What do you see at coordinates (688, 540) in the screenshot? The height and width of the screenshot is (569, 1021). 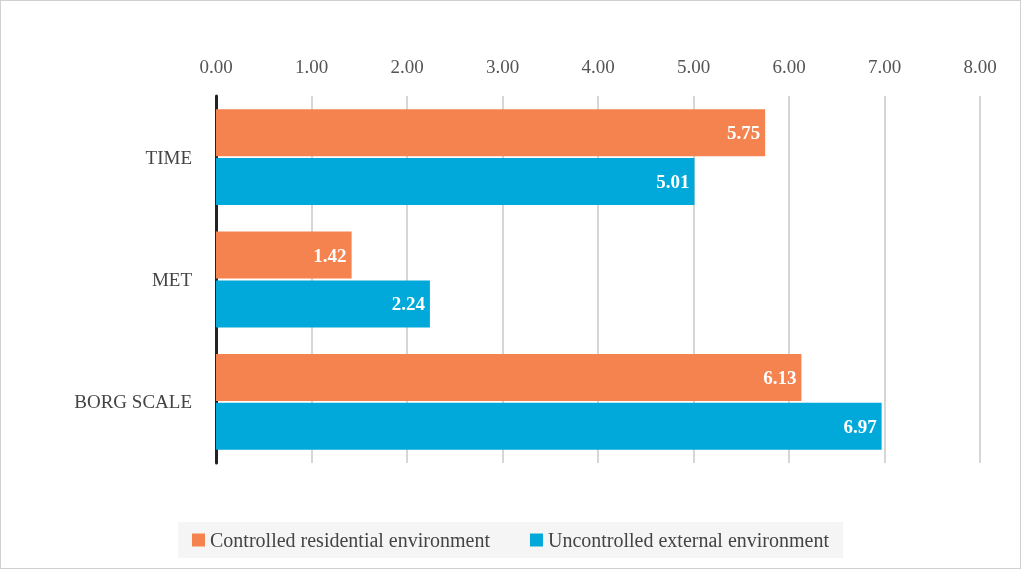 I see `legend-label: Uncontrolled external environment` at bounding box center [688, 540].